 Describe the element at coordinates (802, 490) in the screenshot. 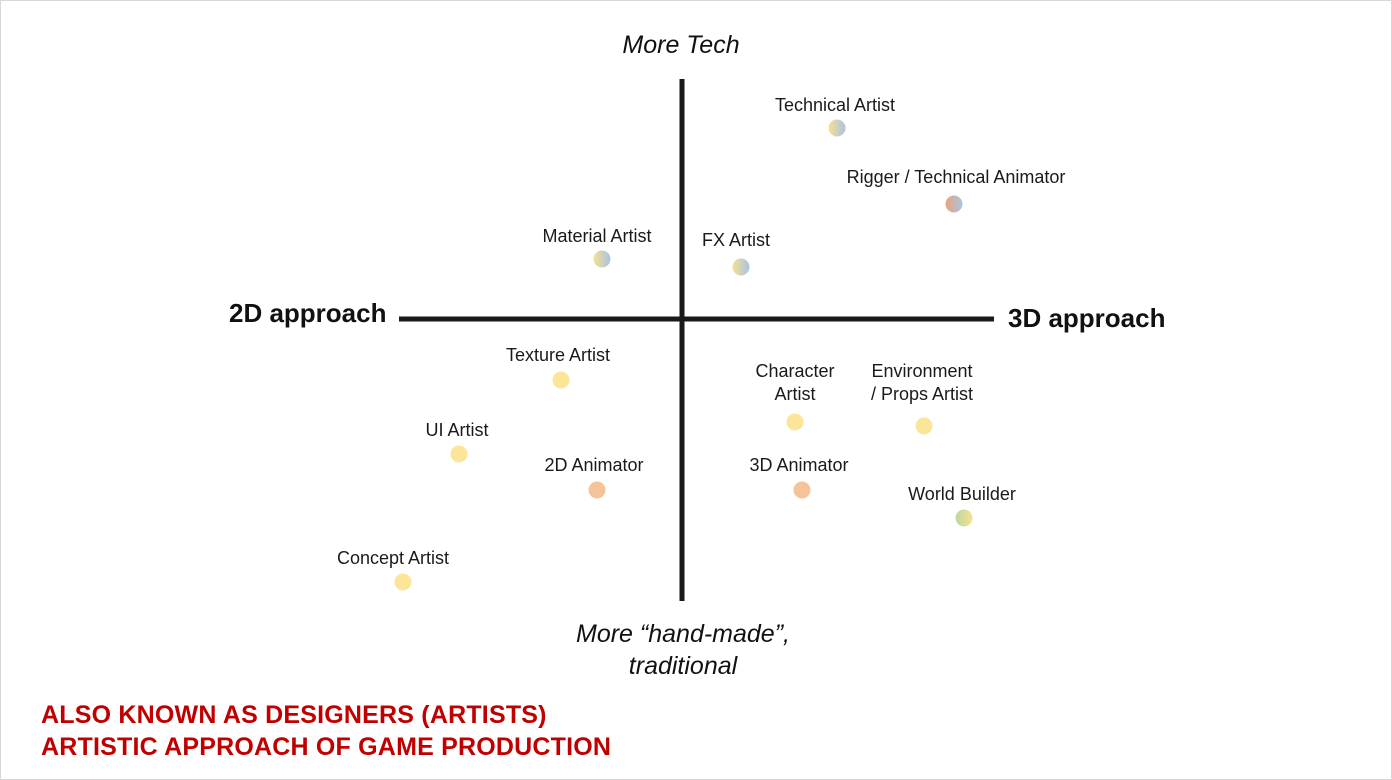

I see `role-dot-3d-animator` at that location.